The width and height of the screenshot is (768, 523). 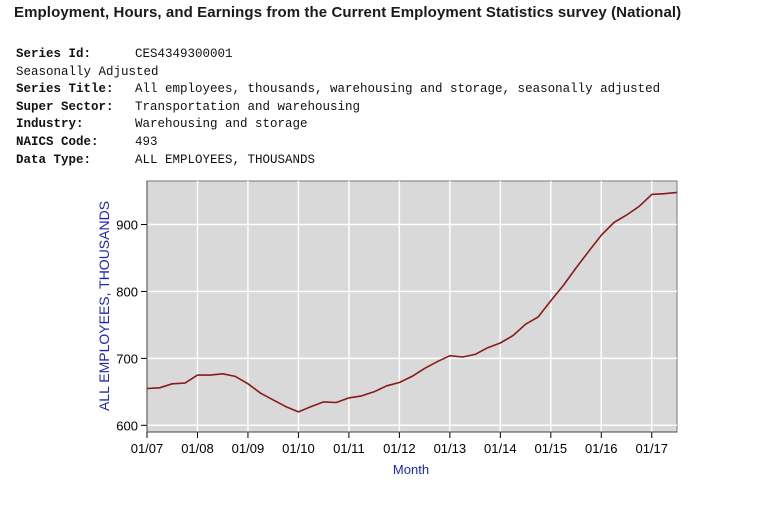 I want to click on series-id-value: CES4349300001, so click(x=184, y=54).